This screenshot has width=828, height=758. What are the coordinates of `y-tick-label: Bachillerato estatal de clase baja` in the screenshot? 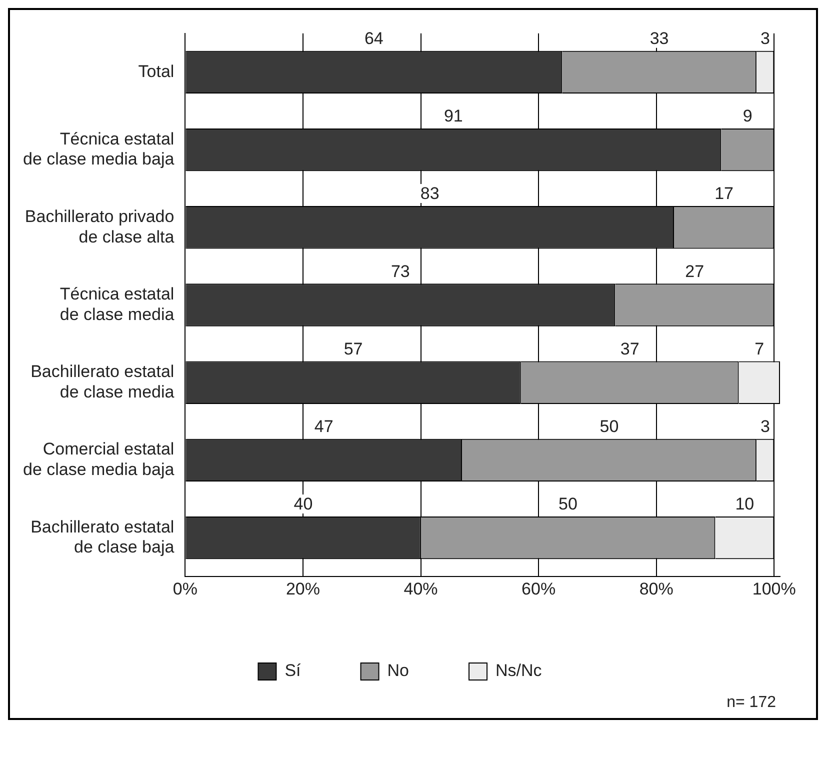 It's located at (102, 537).